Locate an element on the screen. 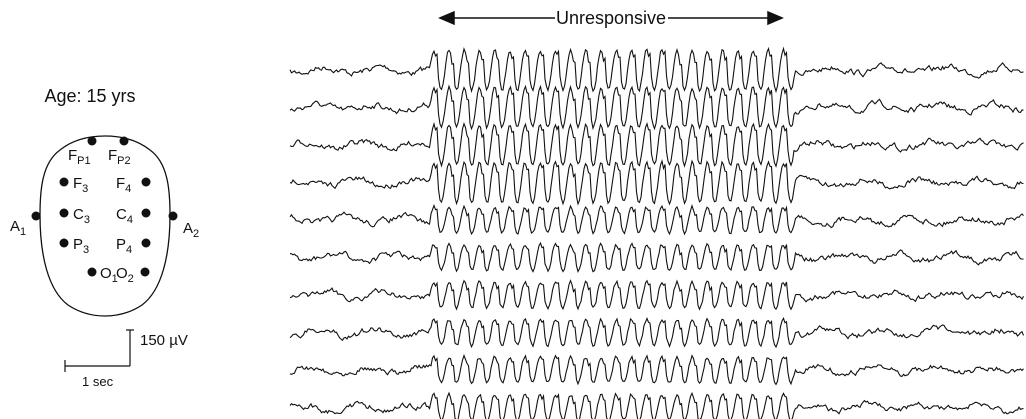  electrode-label: F4 is located at coordinates (123, 185).